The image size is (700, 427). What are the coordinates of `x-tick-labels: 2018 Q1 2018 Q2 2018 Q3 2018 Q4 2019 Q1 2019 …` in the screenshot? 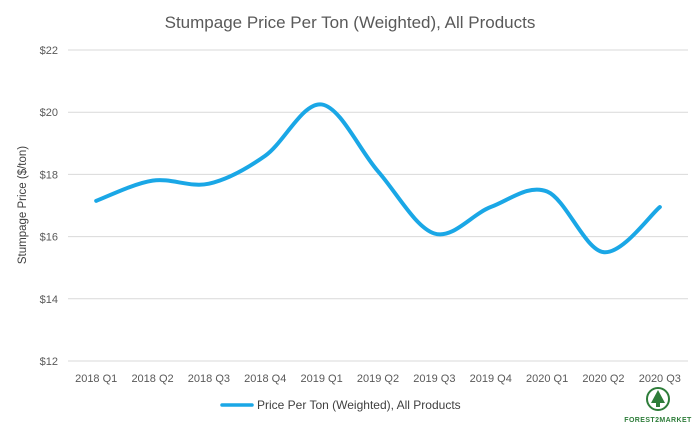 It's located at (378, 379).